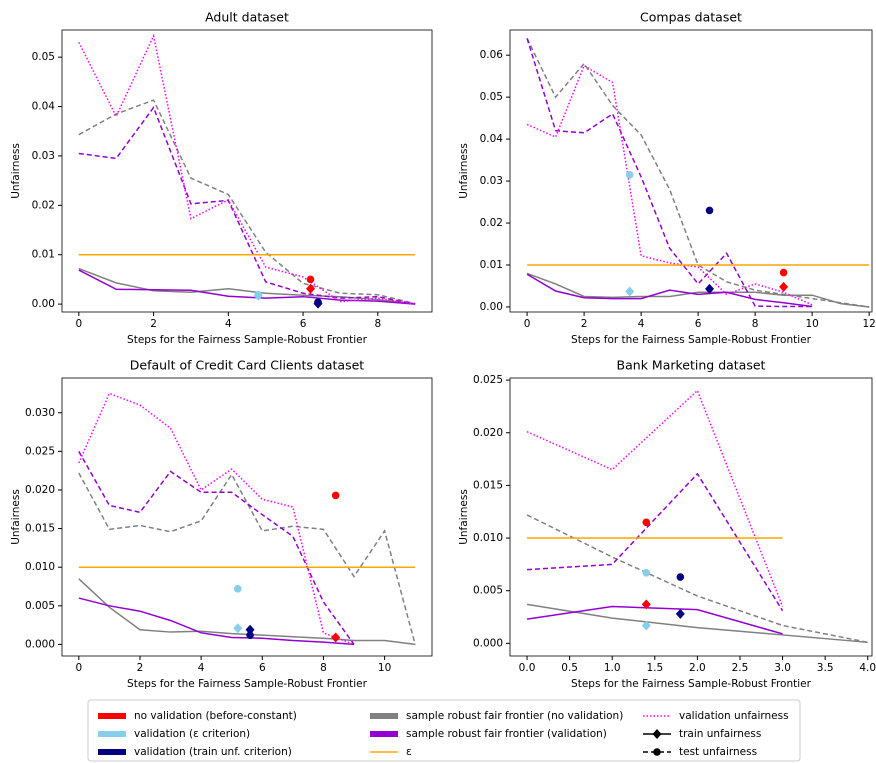 Image resolution: width=876 pixels, height=763 pixels. What do you see at coordinates (569, 668) in the screenshot?
I see `x-tick-label: 0.5` at bounding box center [569, 668].